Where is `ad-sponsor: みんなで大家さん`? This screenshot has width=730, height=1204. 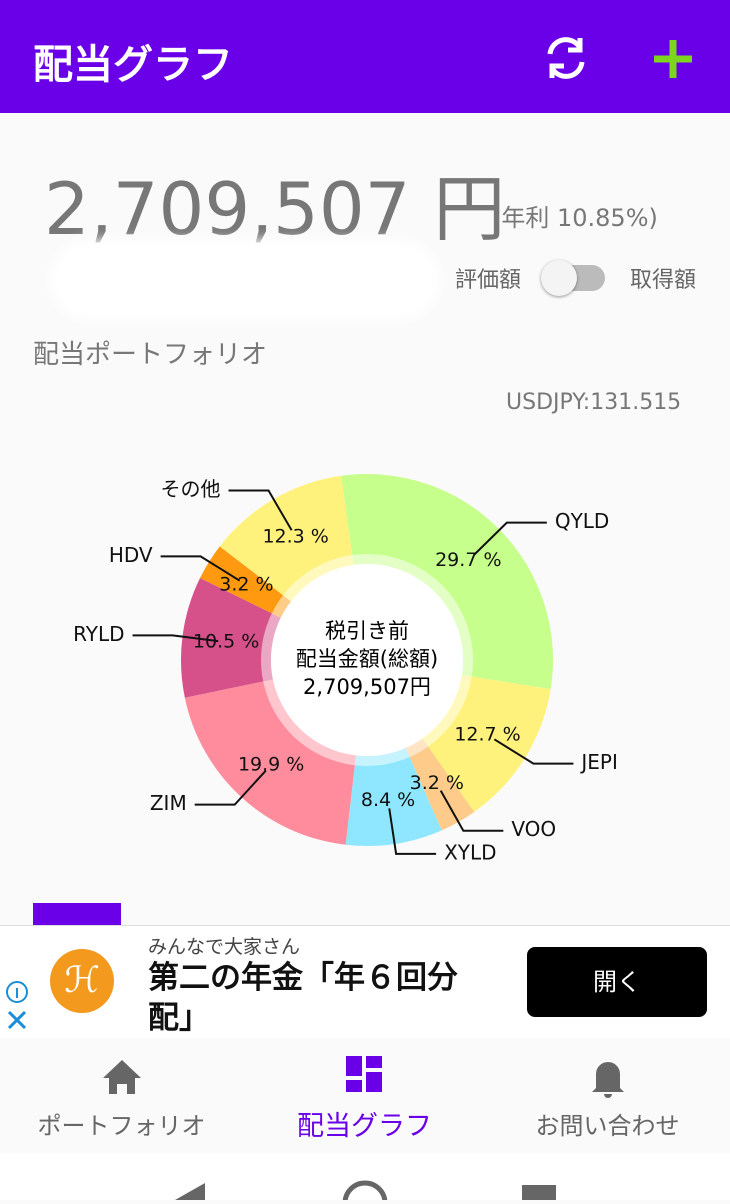 ad-sponsor: みんなで大家さん is located at coordinates (224, 947).